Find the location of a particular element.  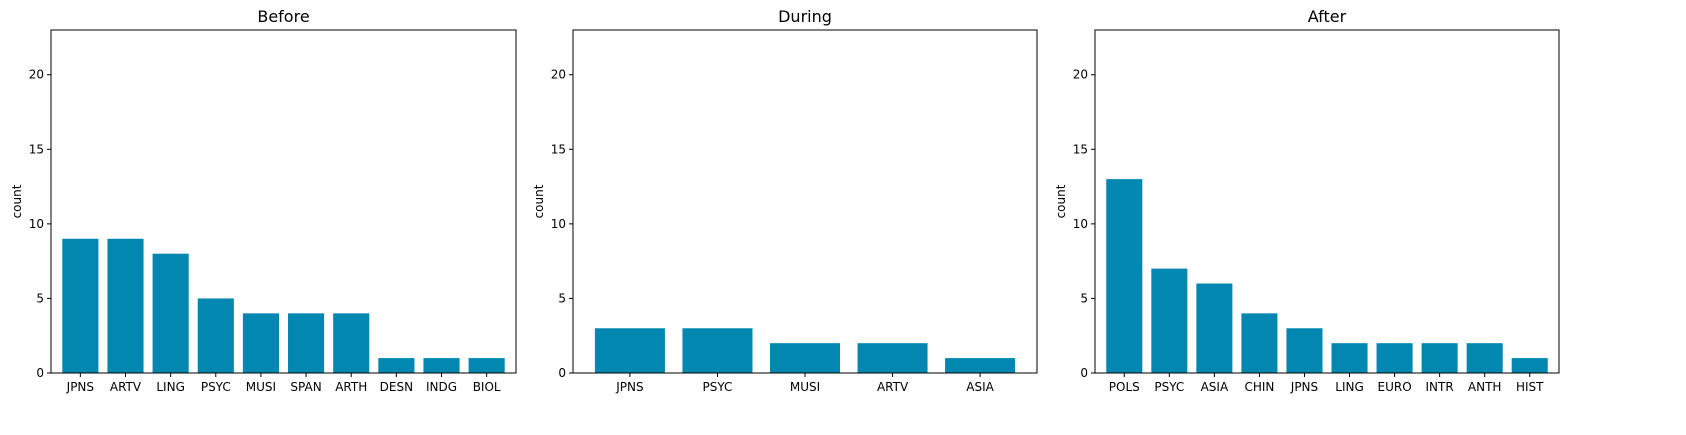

bar-anth is located at coordinates (1484, 358).